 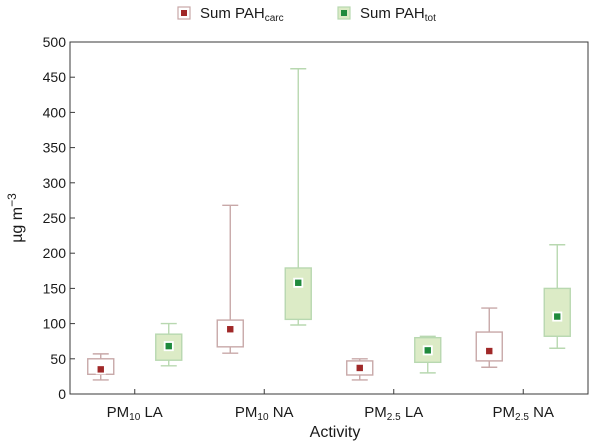 What do you see at coordinates (55, 148) in the screenshot?
I see `y-tick-label: 350` at bounding box center [55, 148].